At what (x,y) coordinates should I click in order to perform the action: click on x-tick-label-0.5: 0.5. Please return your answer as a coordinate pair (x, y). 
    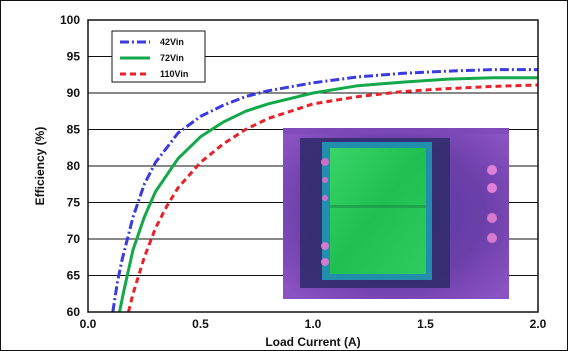
    Looking at the image, I should click on (200, 324).